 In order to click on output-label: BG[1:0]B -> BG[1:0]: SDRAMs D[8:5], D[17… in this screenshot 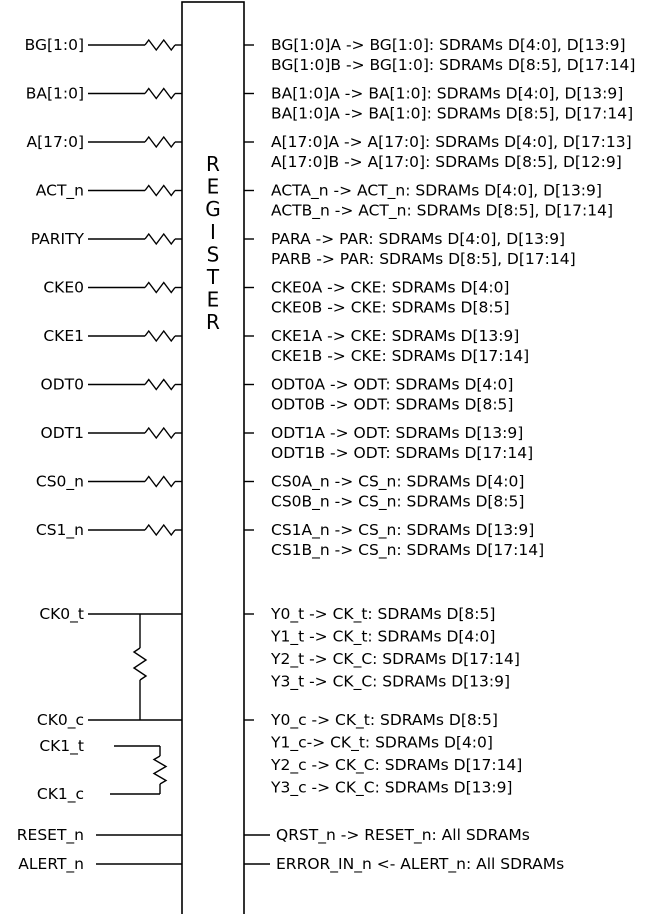, I will do `click(453, 65)`.